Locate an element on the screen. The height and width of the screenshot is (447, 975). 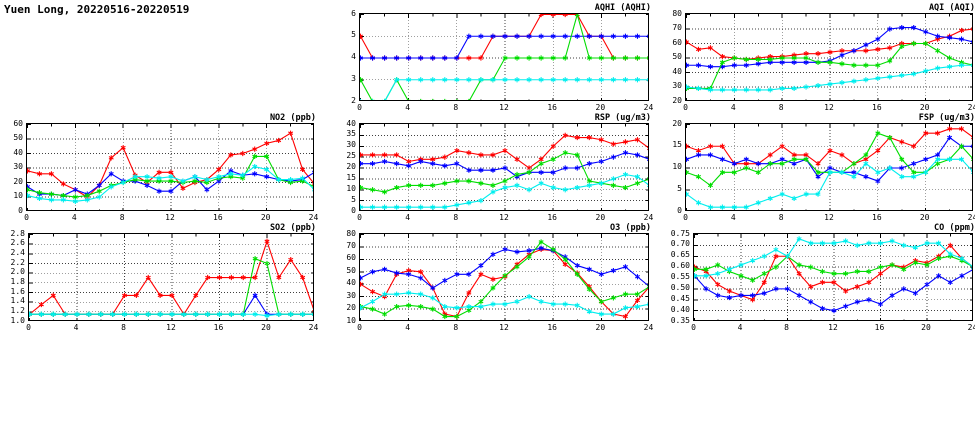
chart-title-fsp: FSP (ug/m3) is located at coordinates (946, 118).